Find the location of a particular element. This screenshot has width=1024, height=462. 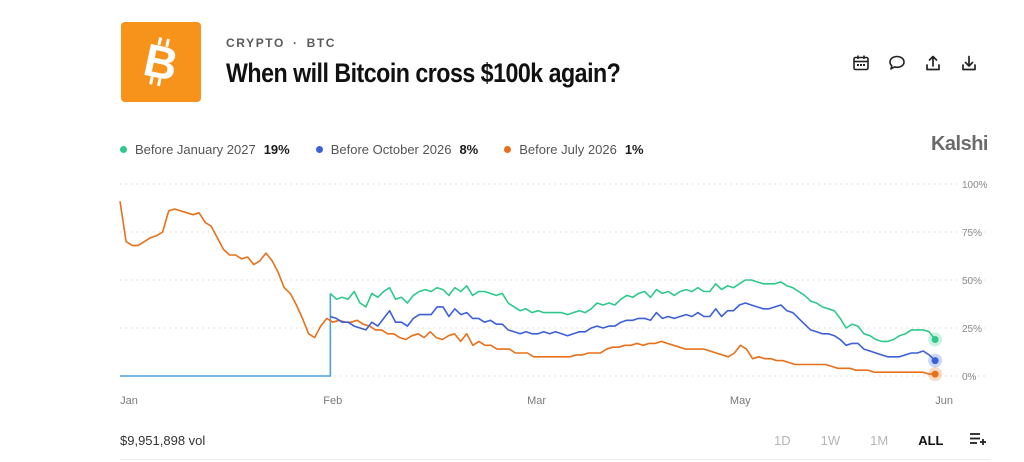

legend-item-jan-2027: Before January 2027 19% is located at coordinates (205, 149).